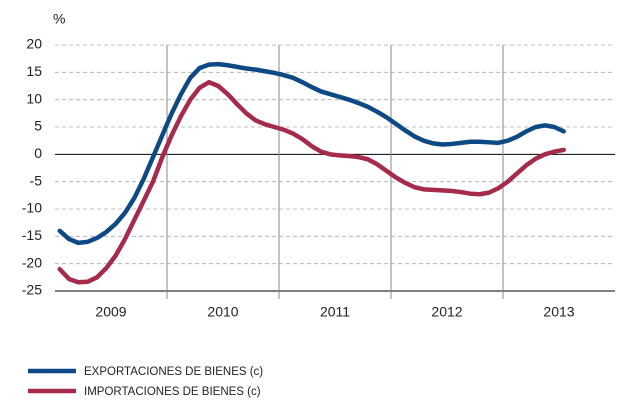 This screenshot has width=617, height=401. What do you see at coordinates (38, 153) in the screenshot?
I see `y-tick-label: 0` at bounding box center [38, 153].